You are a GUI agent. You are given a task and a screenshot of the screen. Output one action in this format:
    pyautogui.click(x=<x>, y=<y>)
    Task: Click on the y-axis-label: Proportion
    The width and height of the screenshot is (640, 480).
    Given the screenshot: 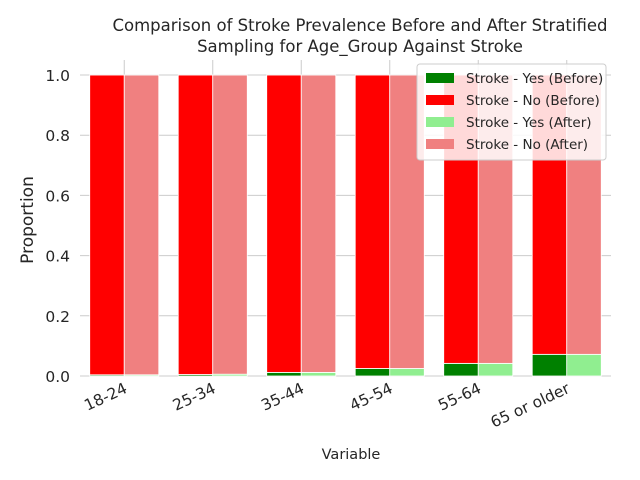 What is the action you would take?
    pyautogui.click(x=28, y=220)
    